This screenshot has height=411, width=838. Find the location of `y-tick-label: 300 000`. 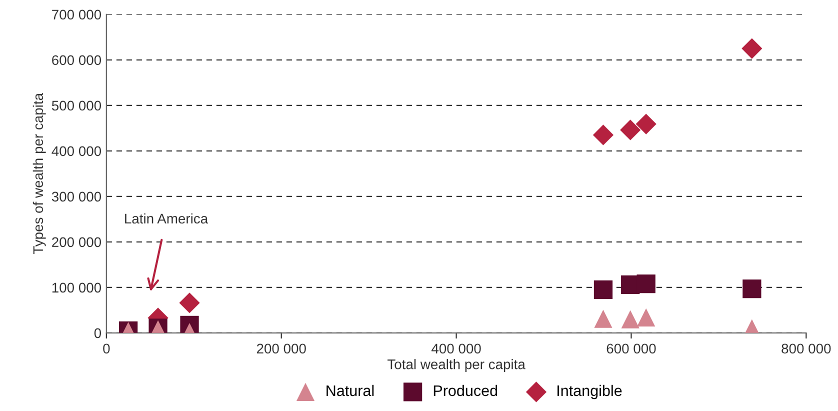

y-tick-label: 300 000 is located at coordinates (77, 197).